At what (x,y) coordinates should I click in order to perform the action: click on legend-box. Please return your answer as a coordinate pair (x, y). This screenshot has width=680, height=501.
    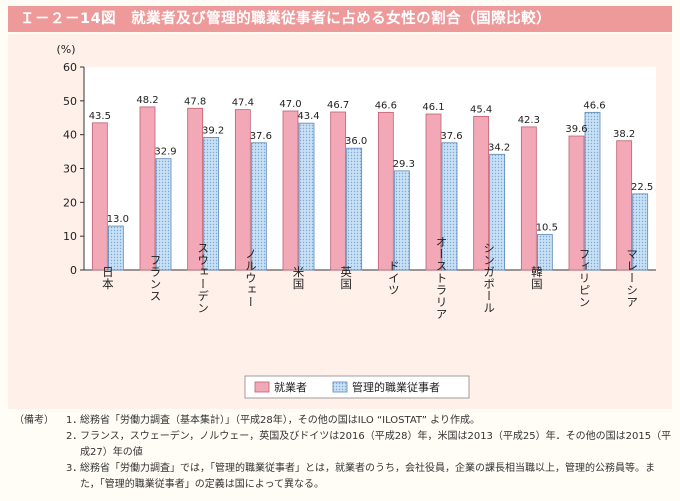
    Looking at the image, I should click on (357, 387).